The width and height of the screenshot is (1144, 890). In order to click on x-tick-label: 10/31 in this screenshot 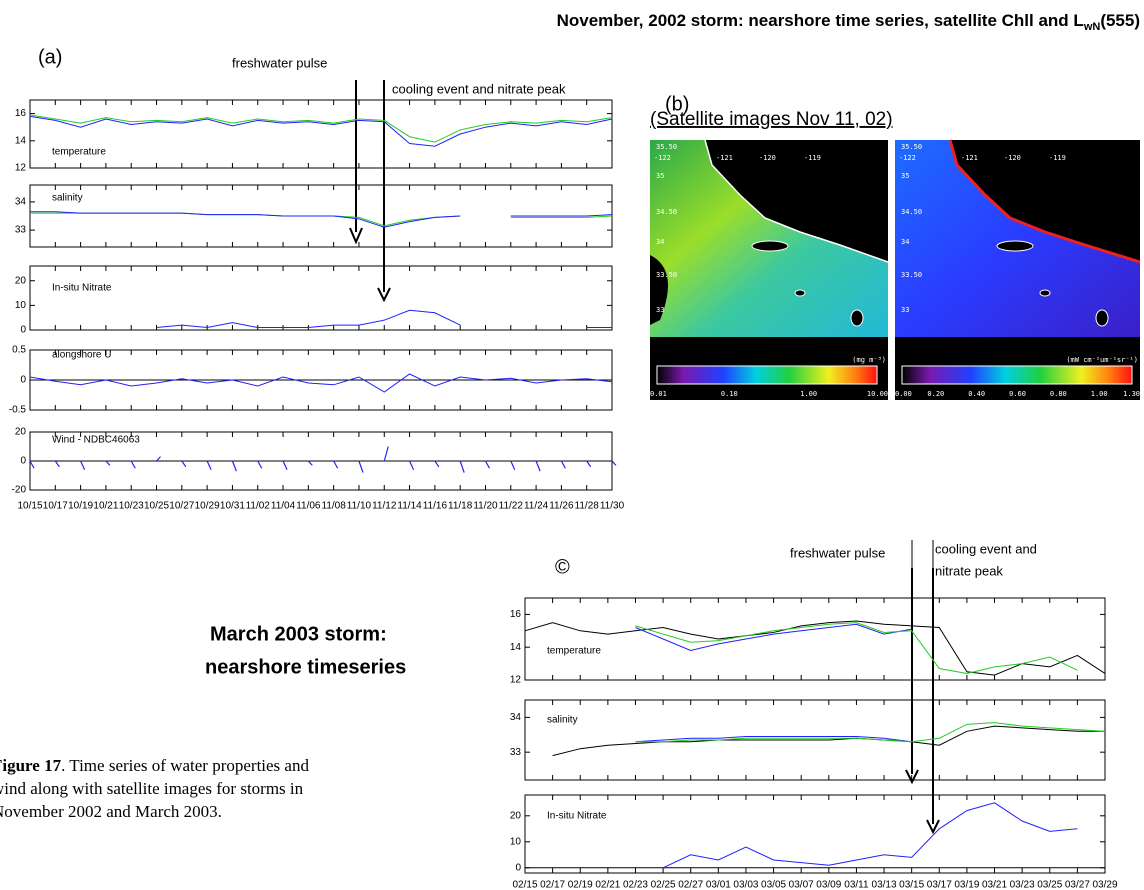, I will do `click(232, 506)`.